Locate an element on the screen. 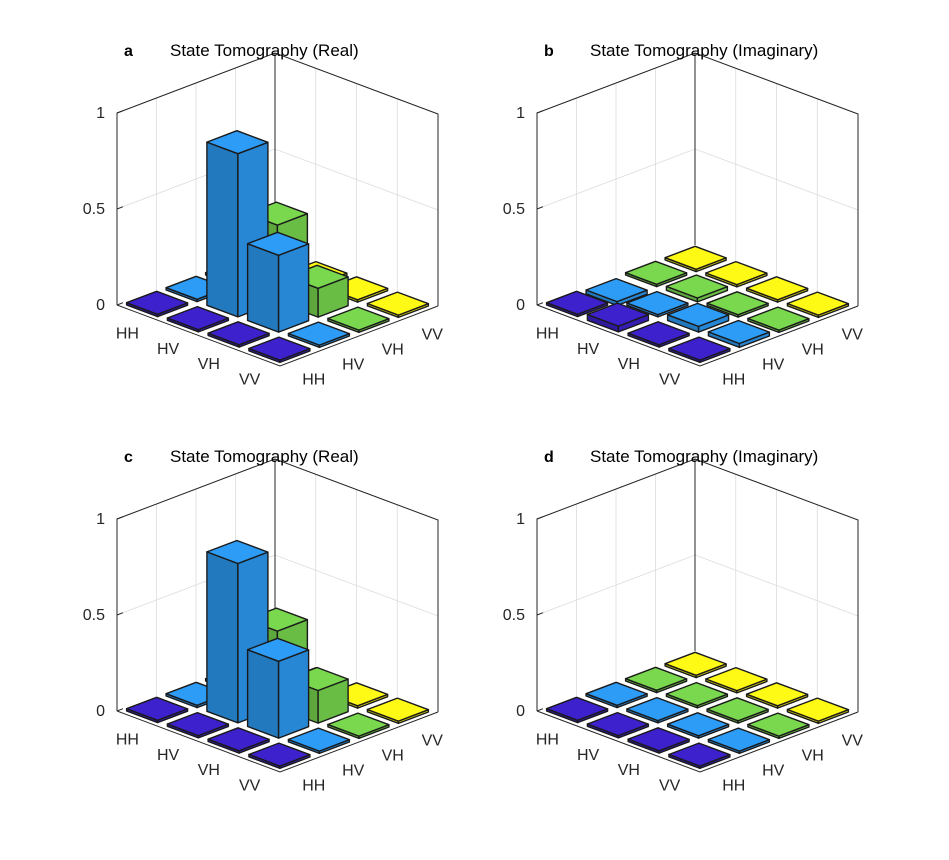  panel-letter: a is located at coordinates (128, 51).